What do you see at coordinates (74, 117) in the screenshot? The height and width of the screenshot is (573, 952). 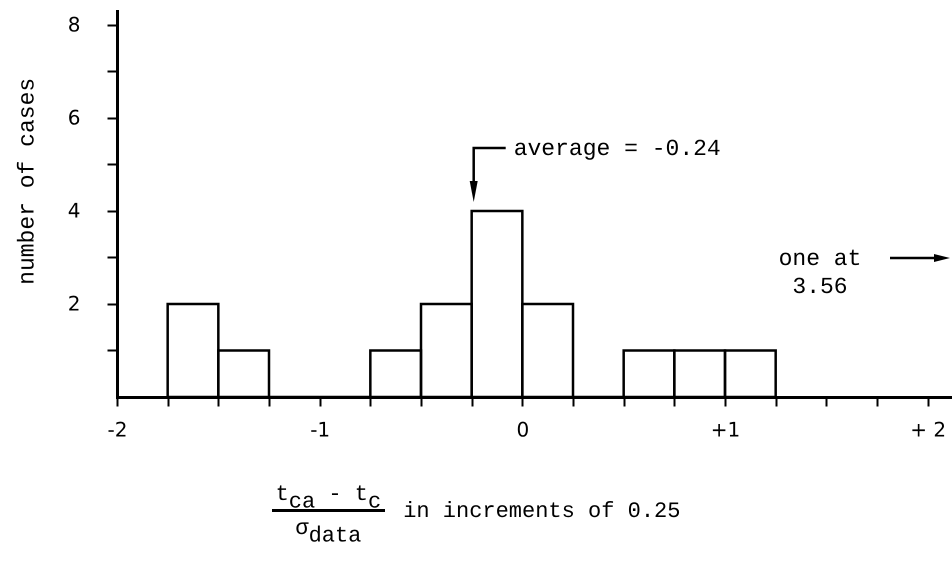 I see `y-tick-label: 6` at bounding box center [74, 117].